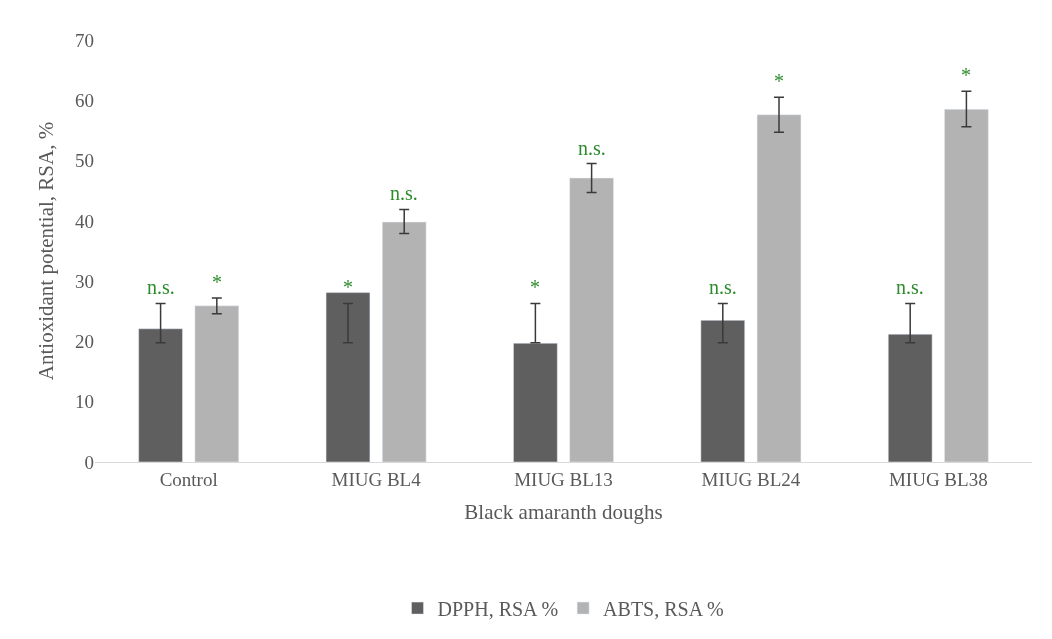 This screenshot has width=1052, height=639. What do you see at coordinates (563, 479) in the screenshot?
I see `x-tick-label: MIUG BL13` at bounding box center [563, 479].